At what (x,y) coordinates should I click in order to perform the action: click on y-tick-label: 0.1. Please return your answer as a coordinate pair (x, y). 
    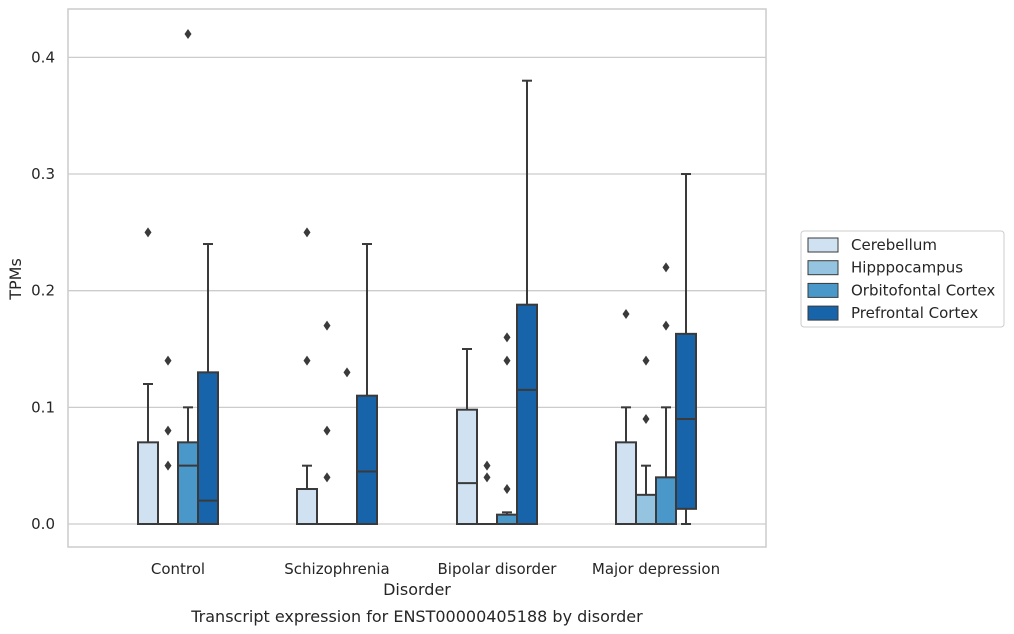
    Looking at the image, I should click on (43, 407).